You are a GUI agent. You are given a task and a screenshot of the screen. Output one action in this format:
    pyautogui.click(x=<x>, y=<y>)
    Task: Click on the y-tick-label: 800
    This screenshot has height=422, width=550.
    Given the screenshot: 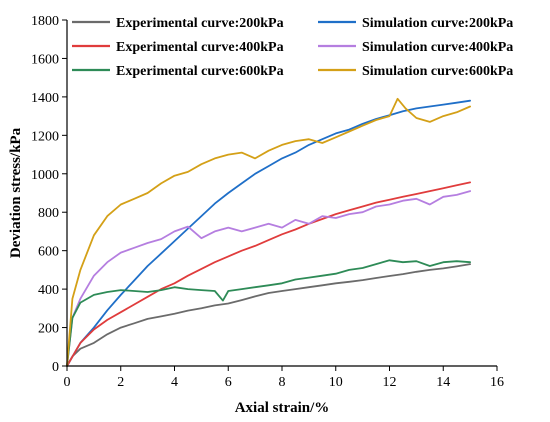 What is the action you would take?
    pyautogui.click(x=48, y=213)
    